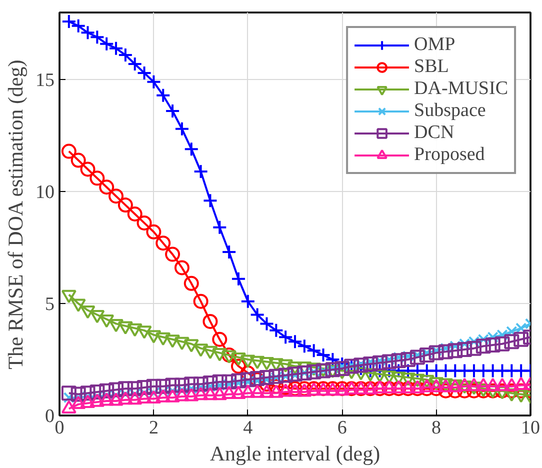 The height and width of the screenshot is (468, 542). What do you see at coordinates (431, 67) in the screenshot?
I see `legend-label: SBL` at bounding box center [431, 67].